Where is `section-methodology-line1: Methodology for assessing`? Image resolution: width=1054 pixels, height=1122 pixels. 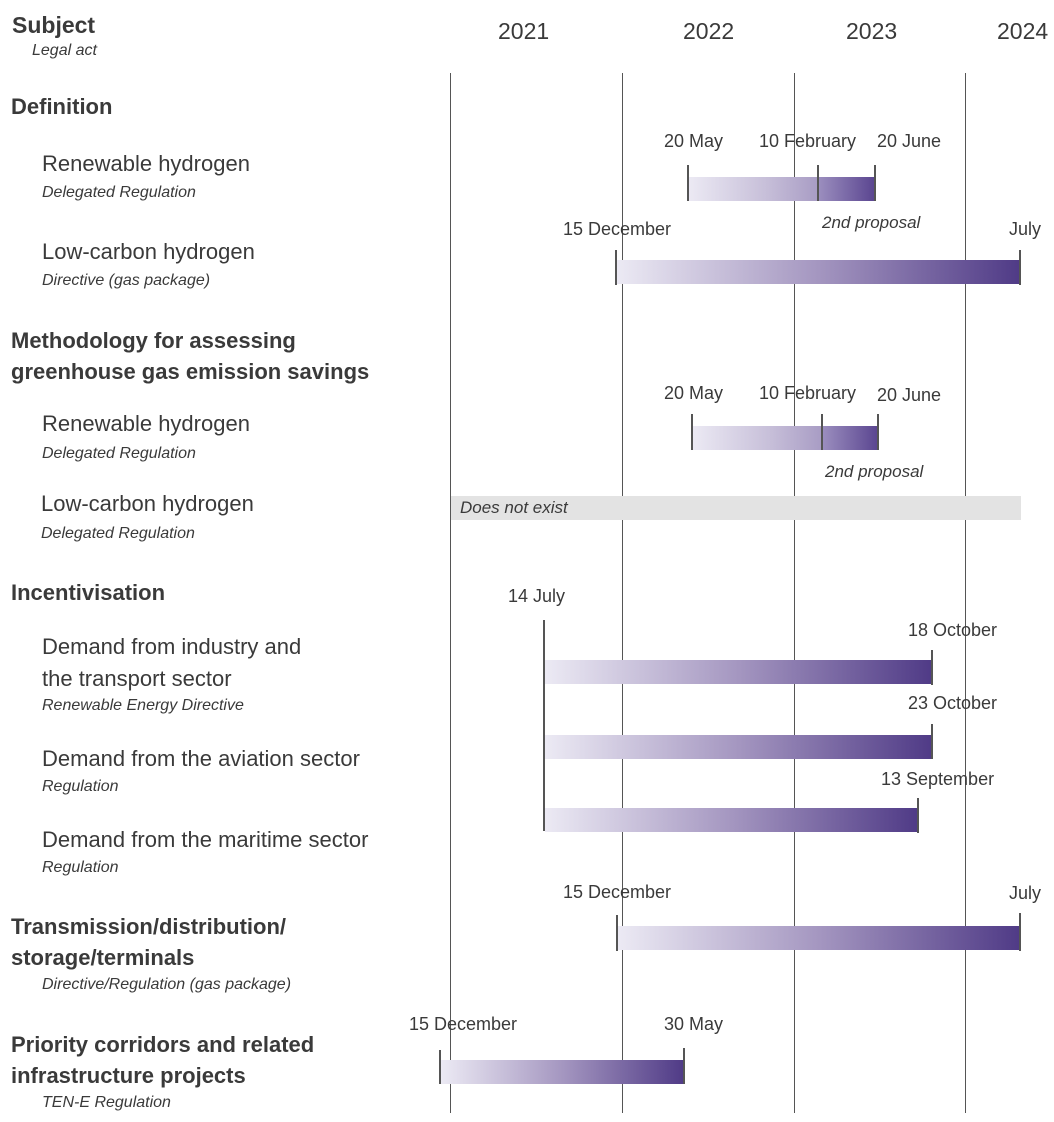
section-methodology-line1: Methodology for assessing is located at coordinates (153, 340).